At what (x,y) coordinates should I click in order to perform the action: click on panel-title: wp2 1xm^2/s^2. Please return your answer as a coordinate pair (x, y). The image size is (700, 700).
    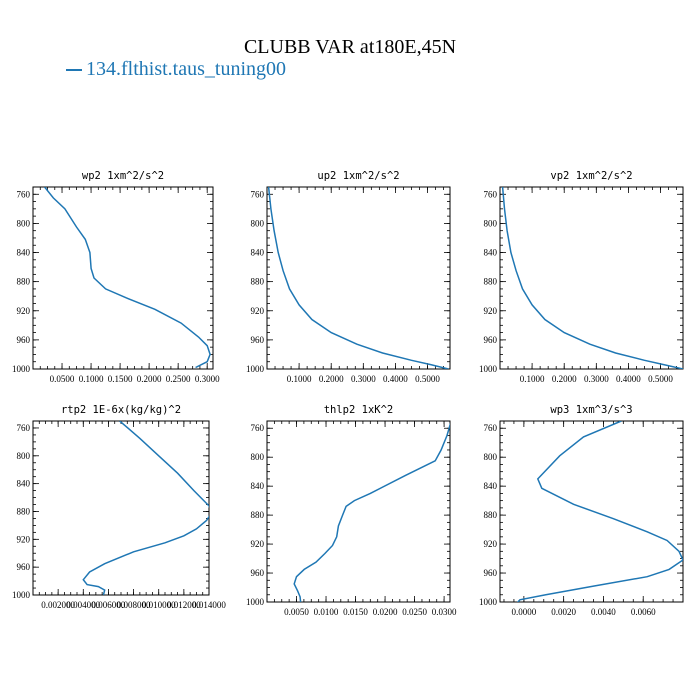
    Looking at the image, I should click on (123, 176).